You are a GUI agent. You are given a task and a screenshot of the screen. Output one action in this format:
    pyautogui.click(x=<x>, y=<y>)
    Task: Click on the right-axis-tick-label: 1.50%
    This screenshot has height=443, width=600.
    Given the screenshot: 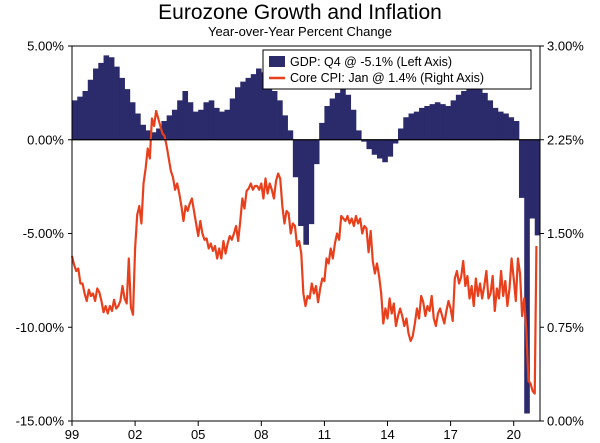 What is the action you would take?
    pyautogui.click(x=565, y=233)
    